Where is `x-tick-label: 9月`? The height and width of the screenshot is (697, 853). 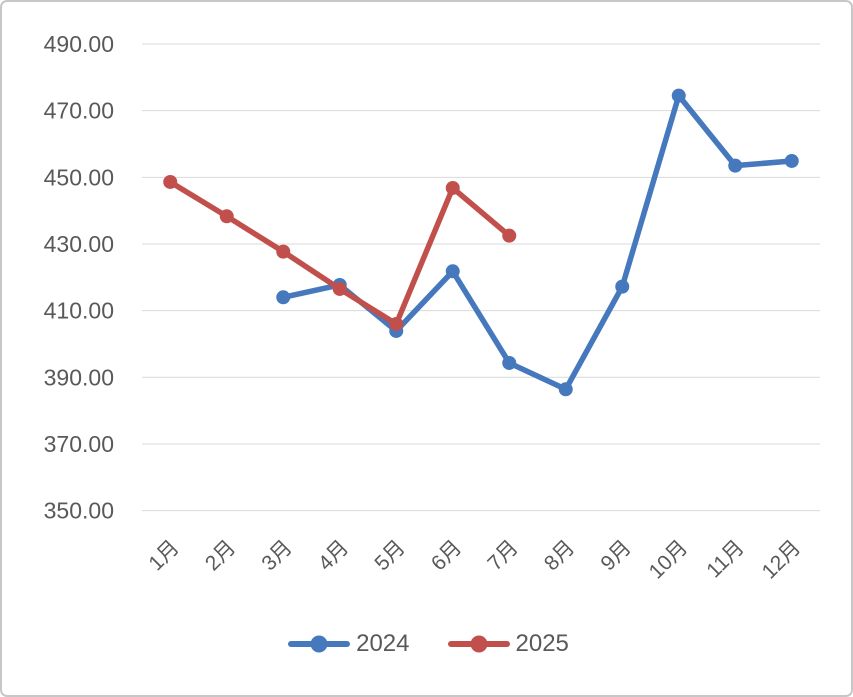
x-tick-label: 9月 is located at coordinates (615, 555).